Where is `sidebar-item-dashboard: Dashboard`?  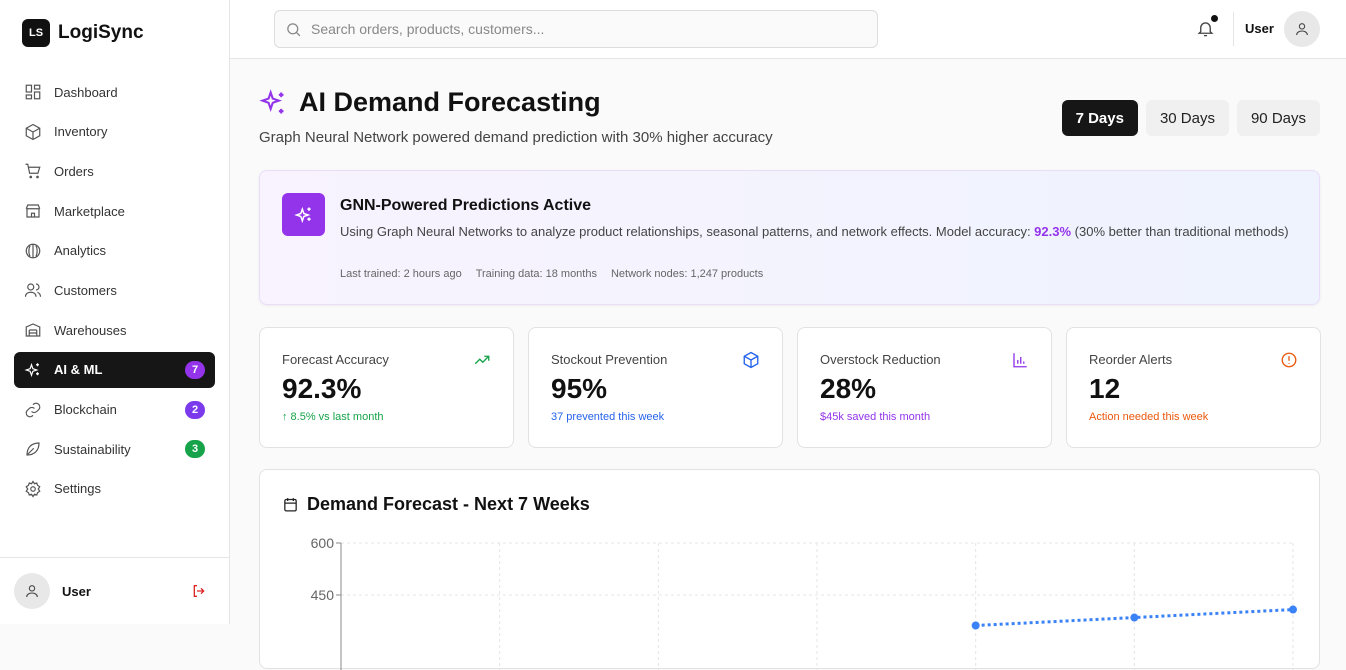 sidebar-item-dashboard: Dashboard is located at coordinates (114, 92).